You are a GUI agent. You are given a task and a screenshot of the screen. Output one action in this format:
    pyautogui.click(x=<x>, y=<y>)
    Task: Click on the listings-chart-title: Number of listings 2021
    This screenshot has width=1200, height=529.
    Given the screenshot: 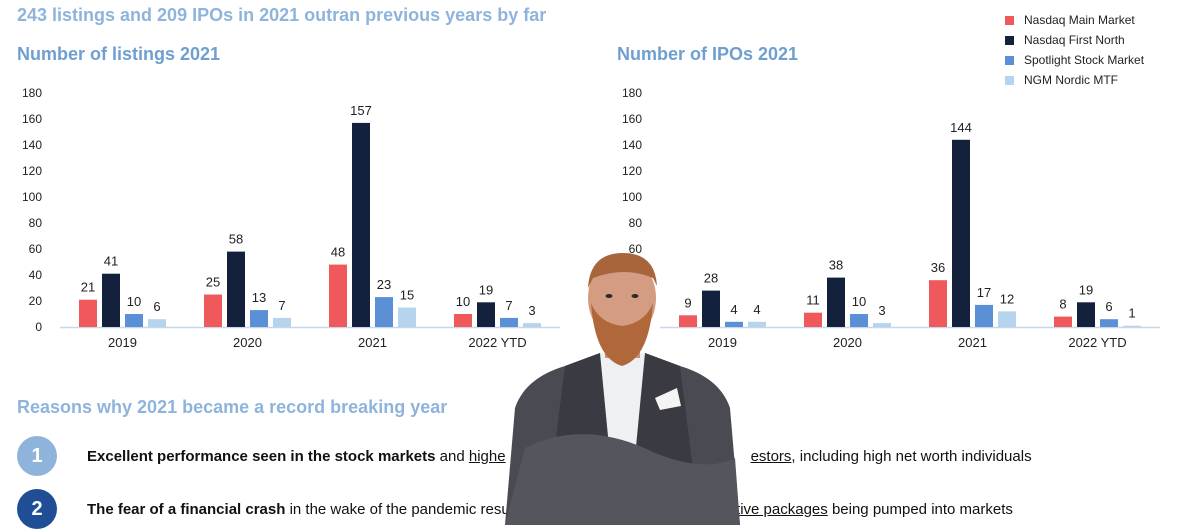 What is the action you would take?
    pyautogui.click(x=119, y=54)
    